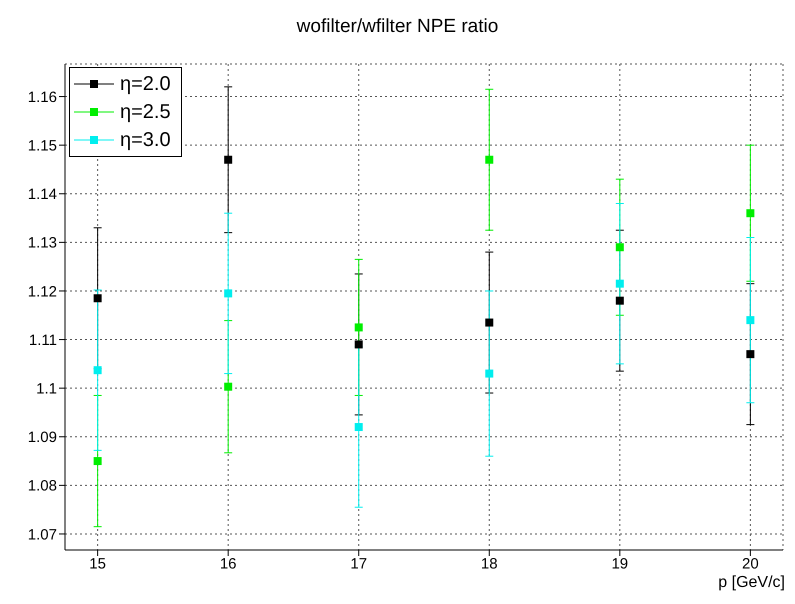  What do you see at coordinates (228, 564) in the screenshot?
I see `x-tick-label: 16` at bounding box center [228, 564].